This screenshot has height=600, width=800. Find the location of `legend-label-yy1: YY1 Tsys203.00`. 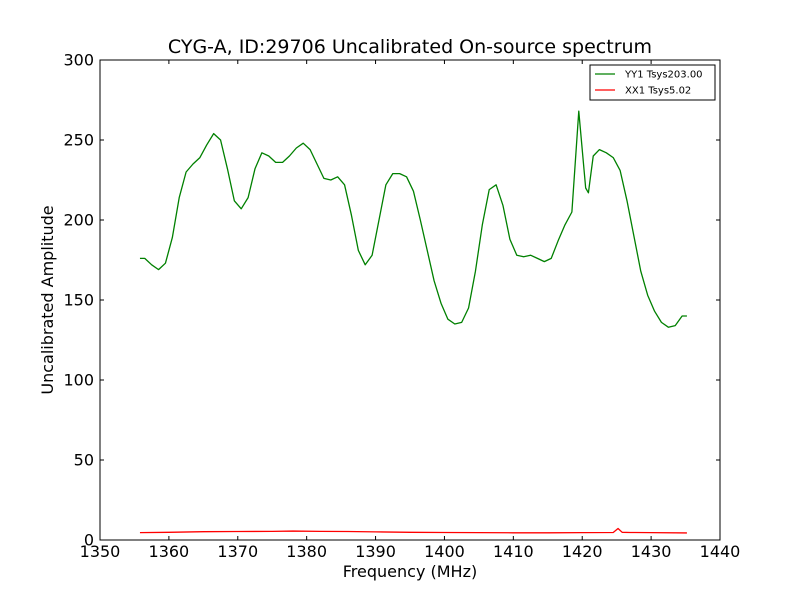

legend-label-yy1: YY1 Tsys203.00 is located at coordinates (663, 75).